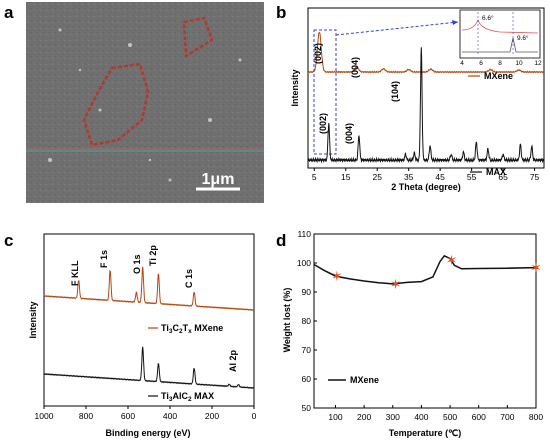  Describe the element at coordinates (519, 63) in the screenshot. I see `xrd-inset-tick-label: 10` at that location.